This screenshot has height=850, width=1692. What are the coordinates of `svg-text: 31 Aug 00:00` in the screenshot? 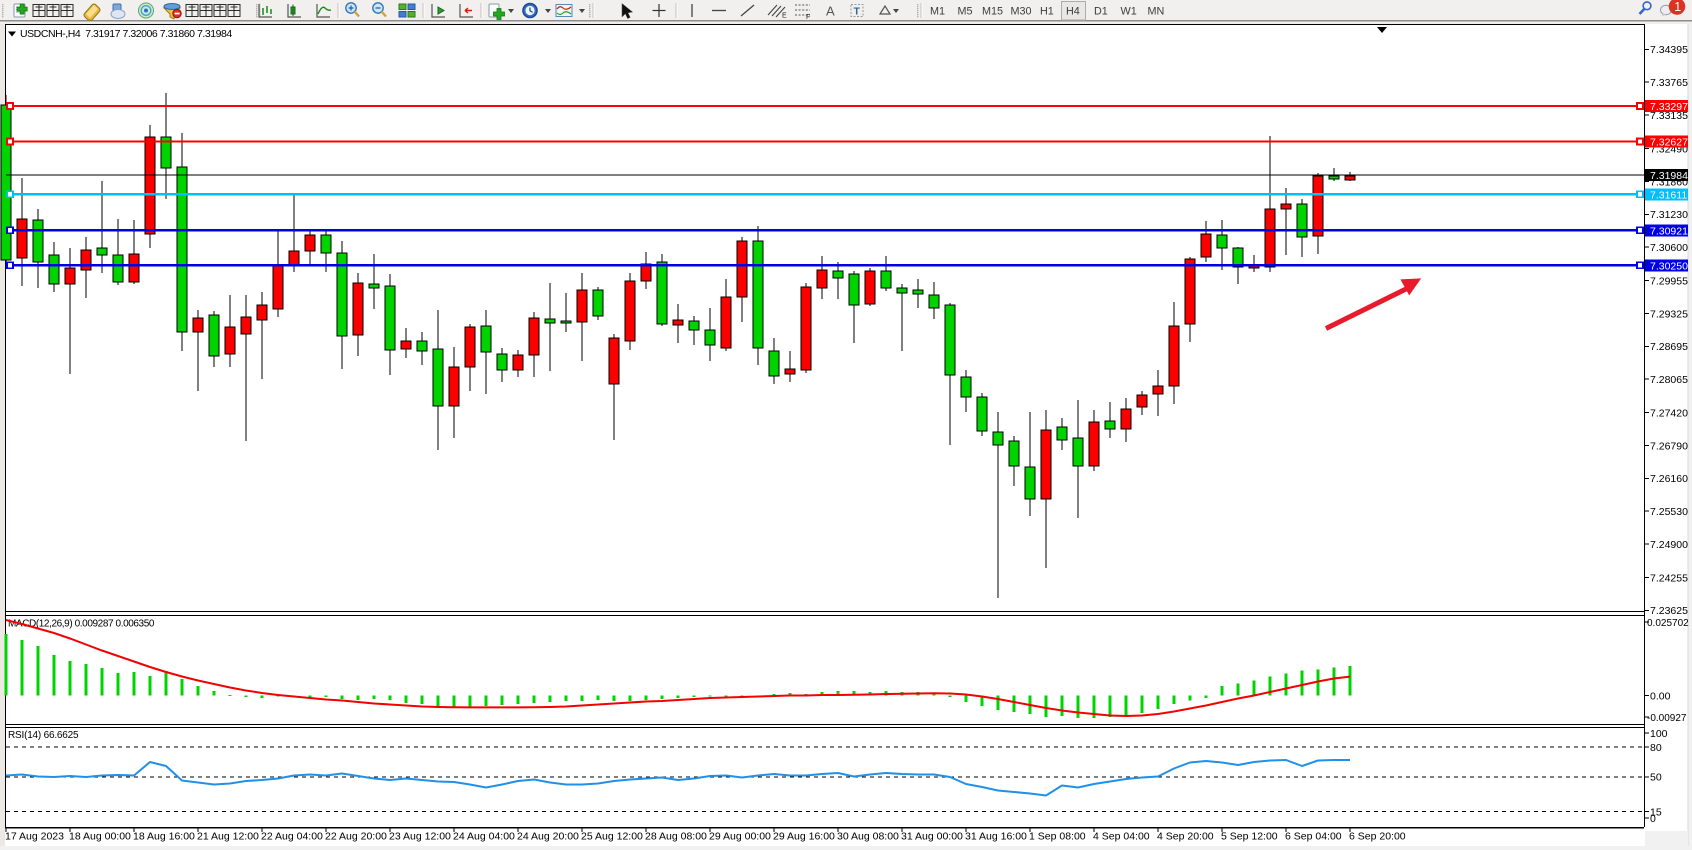 It's located at (932, 837).